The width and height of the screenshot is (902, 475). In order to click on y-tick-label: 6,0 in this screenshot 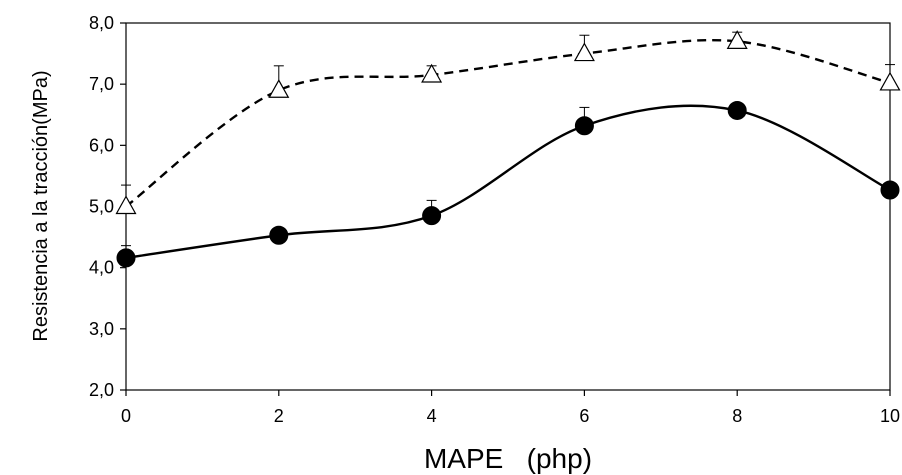, I will do `click(101, 145)`.